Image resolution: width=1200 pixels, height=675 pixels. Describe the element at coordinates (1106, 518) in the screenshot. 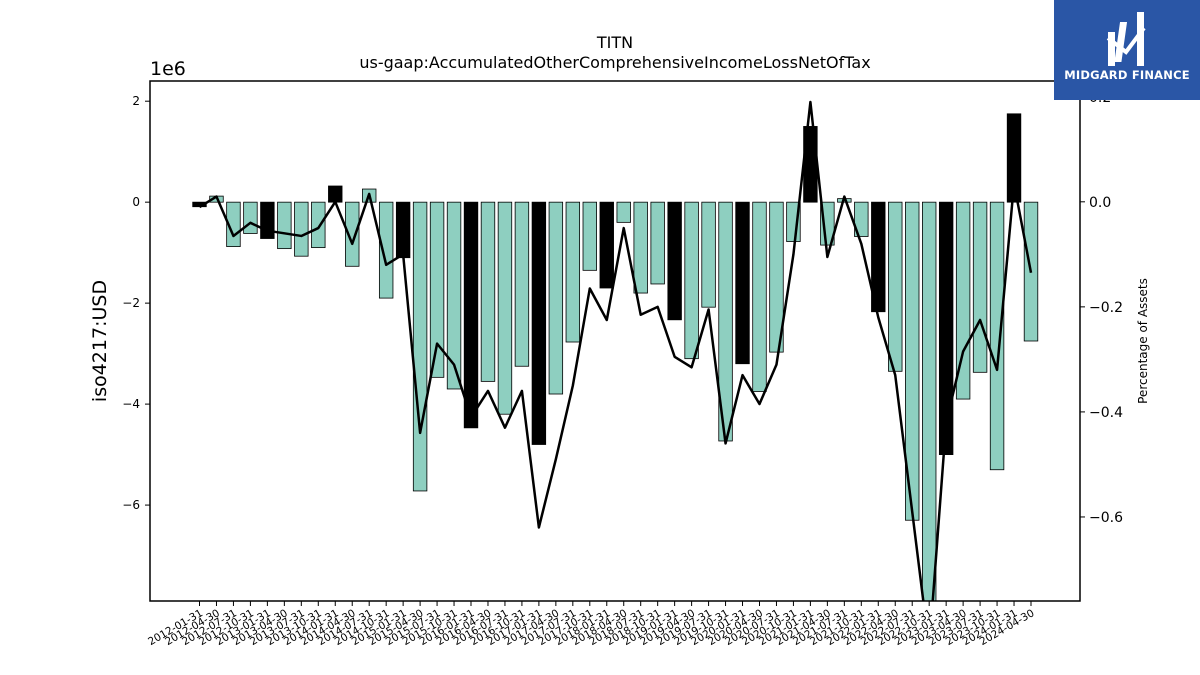

I see `y2-tick-label: −0.6` at that location.